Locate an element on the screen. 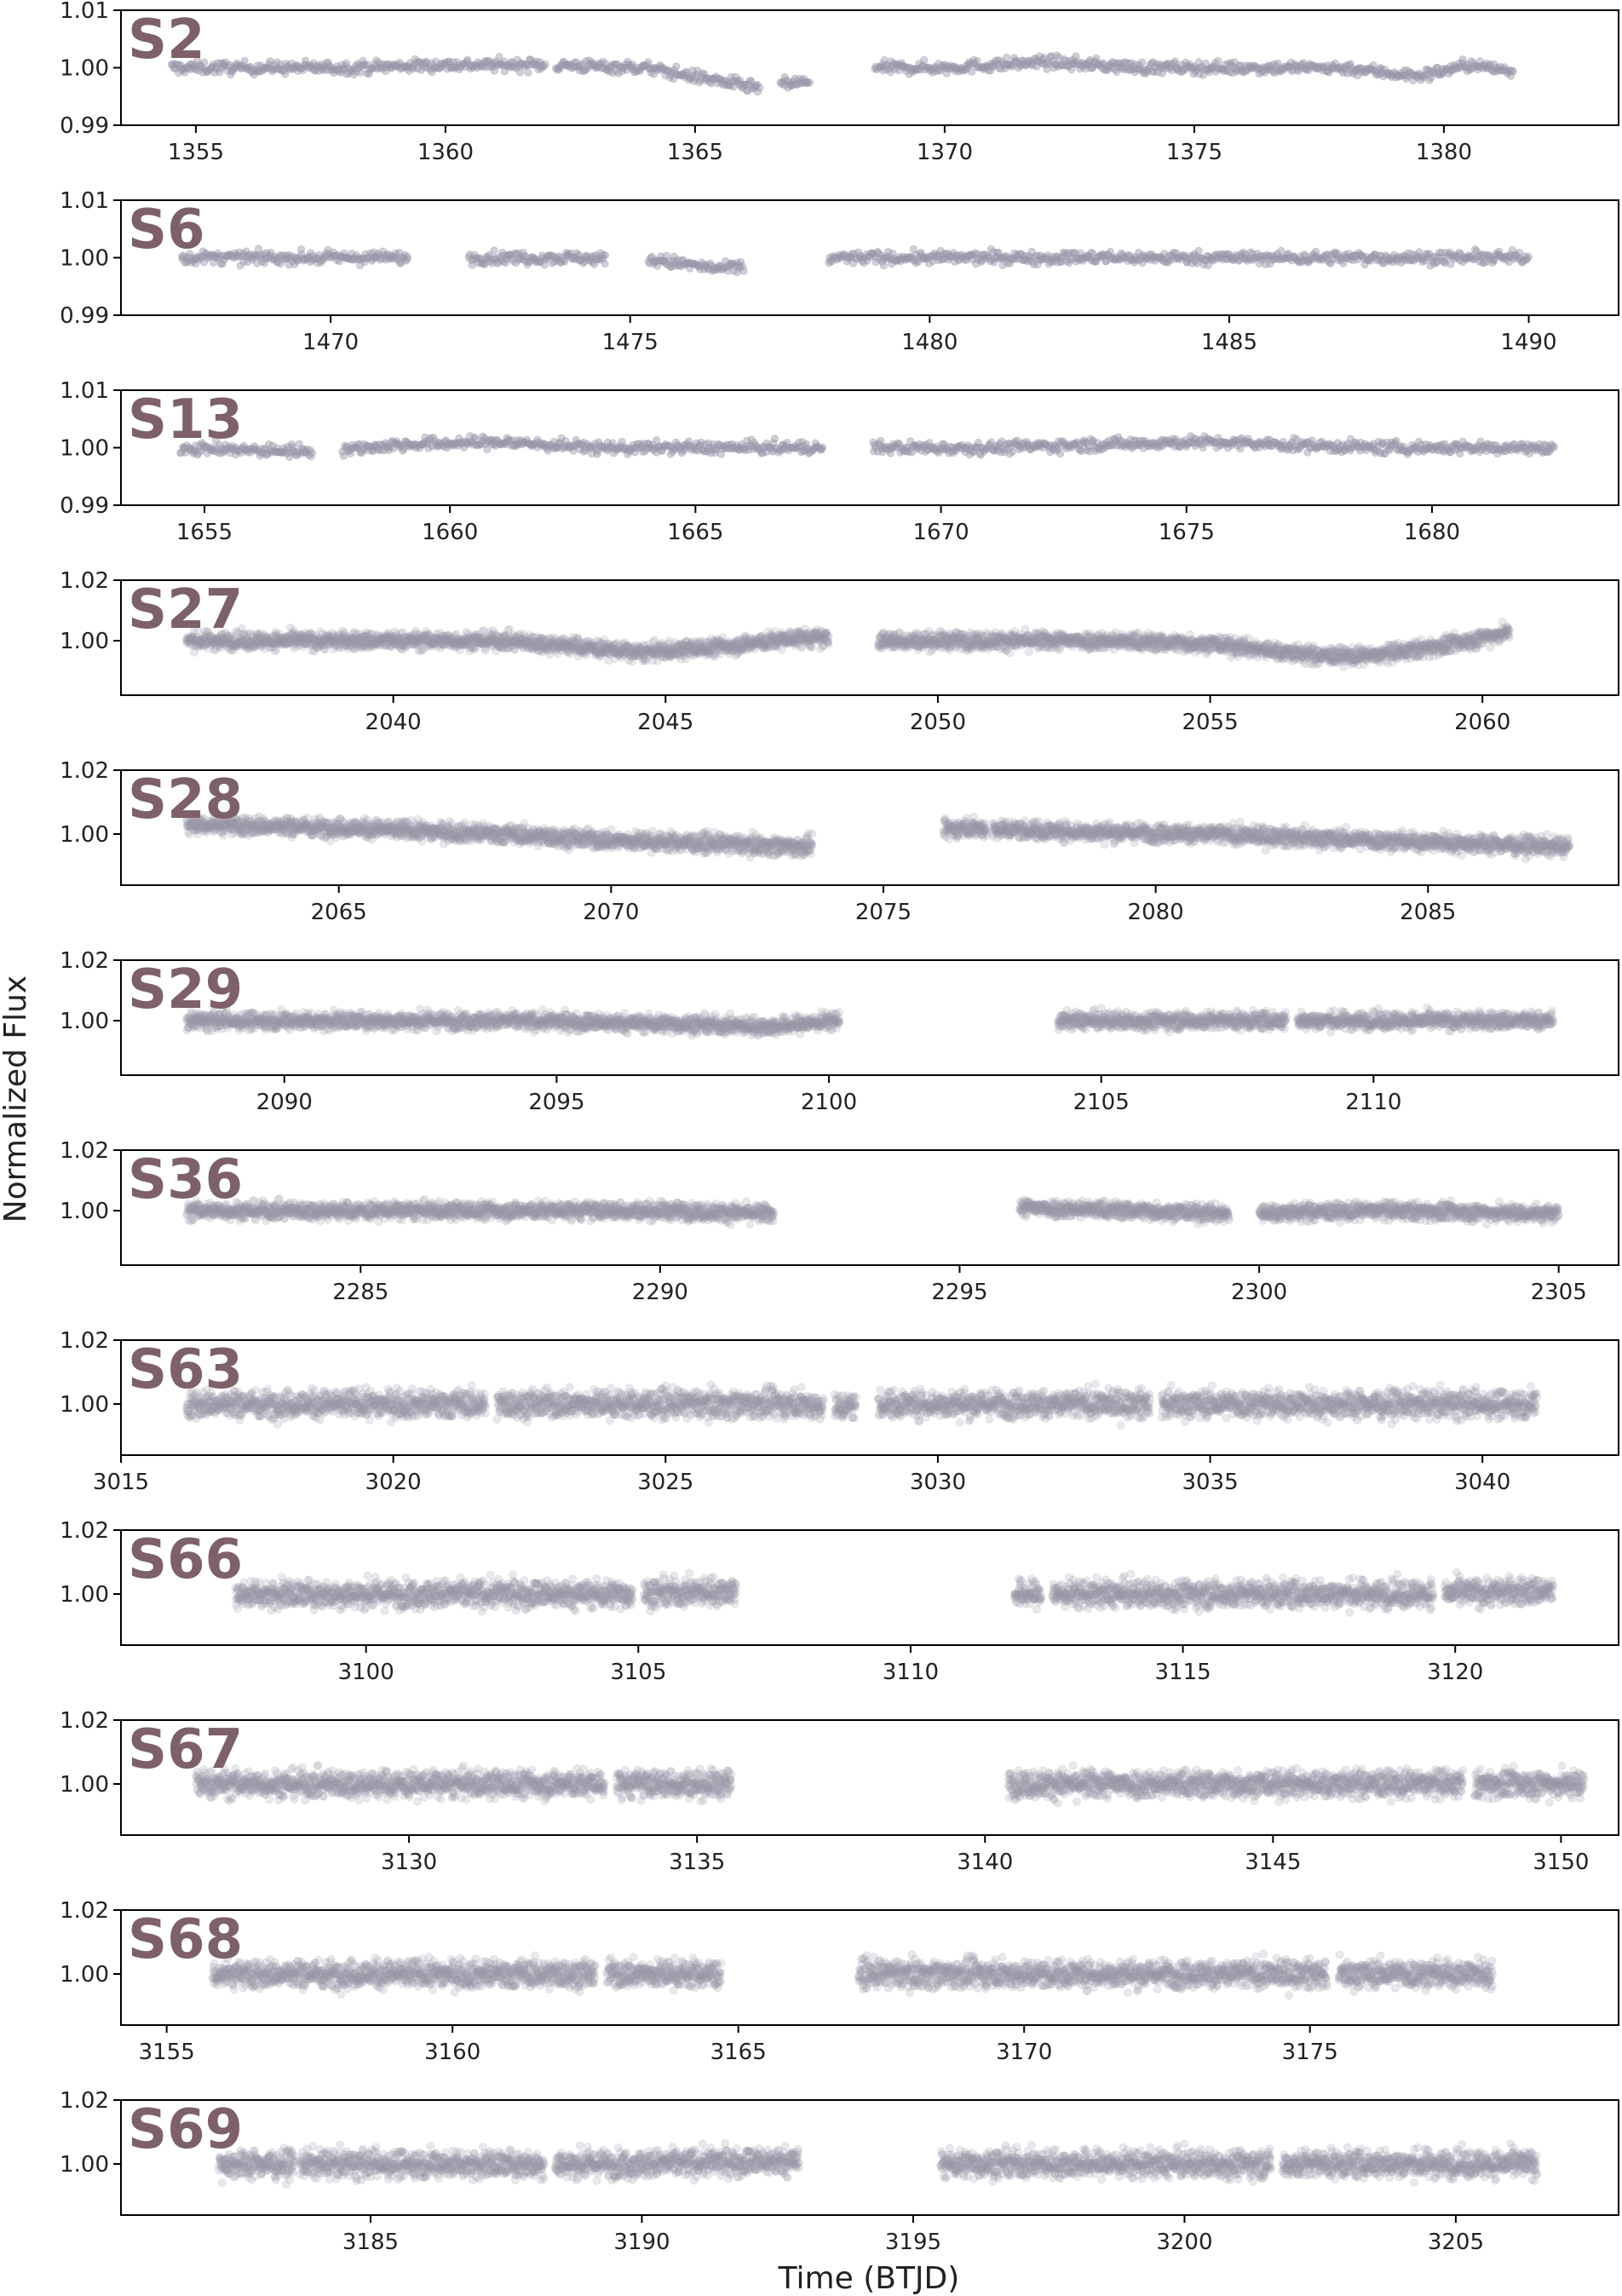  x-tick-label: 1365 is located at coordinates (695, 152).